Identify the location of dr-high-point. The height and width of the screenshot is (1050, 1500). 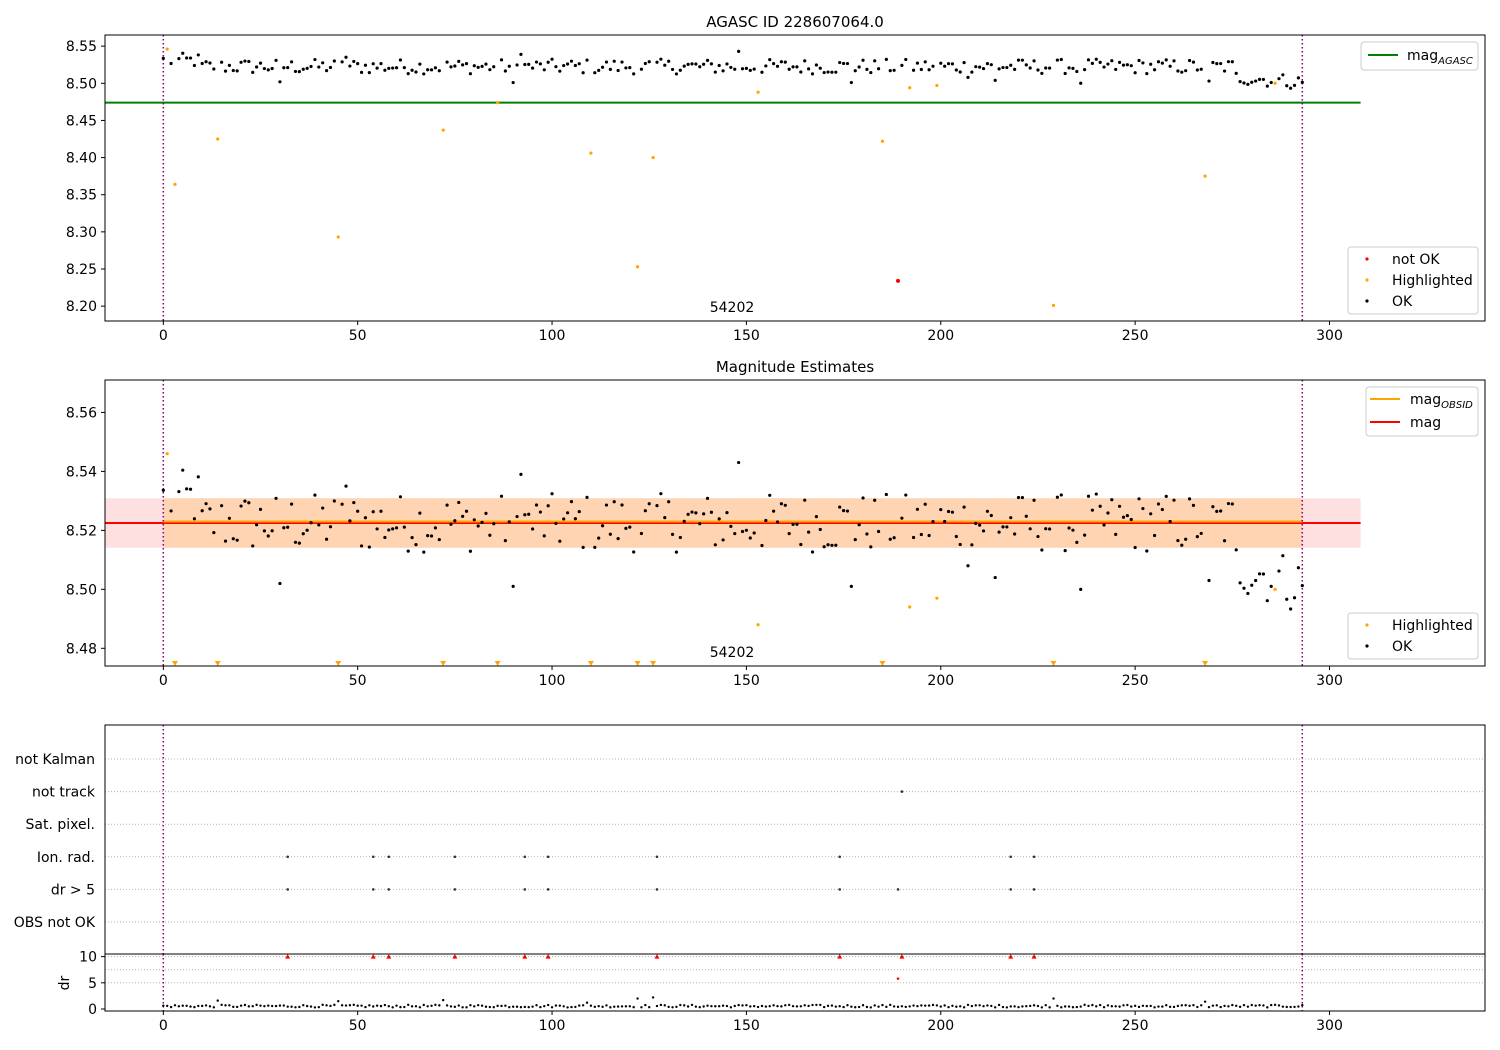
(898, 978).